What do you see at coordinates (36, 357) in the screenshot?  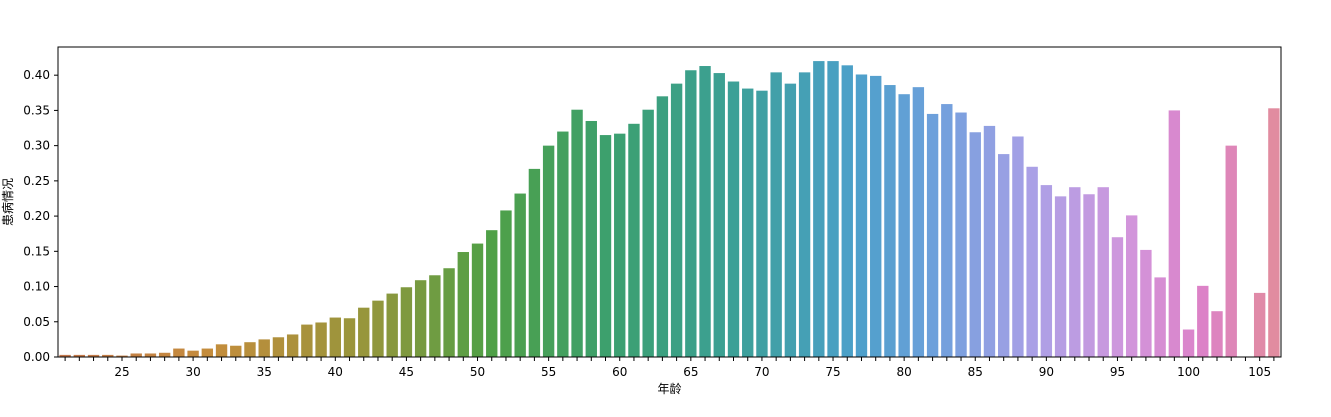 I see `y-tick-label: 0.00` at bounding box center [36, 357].